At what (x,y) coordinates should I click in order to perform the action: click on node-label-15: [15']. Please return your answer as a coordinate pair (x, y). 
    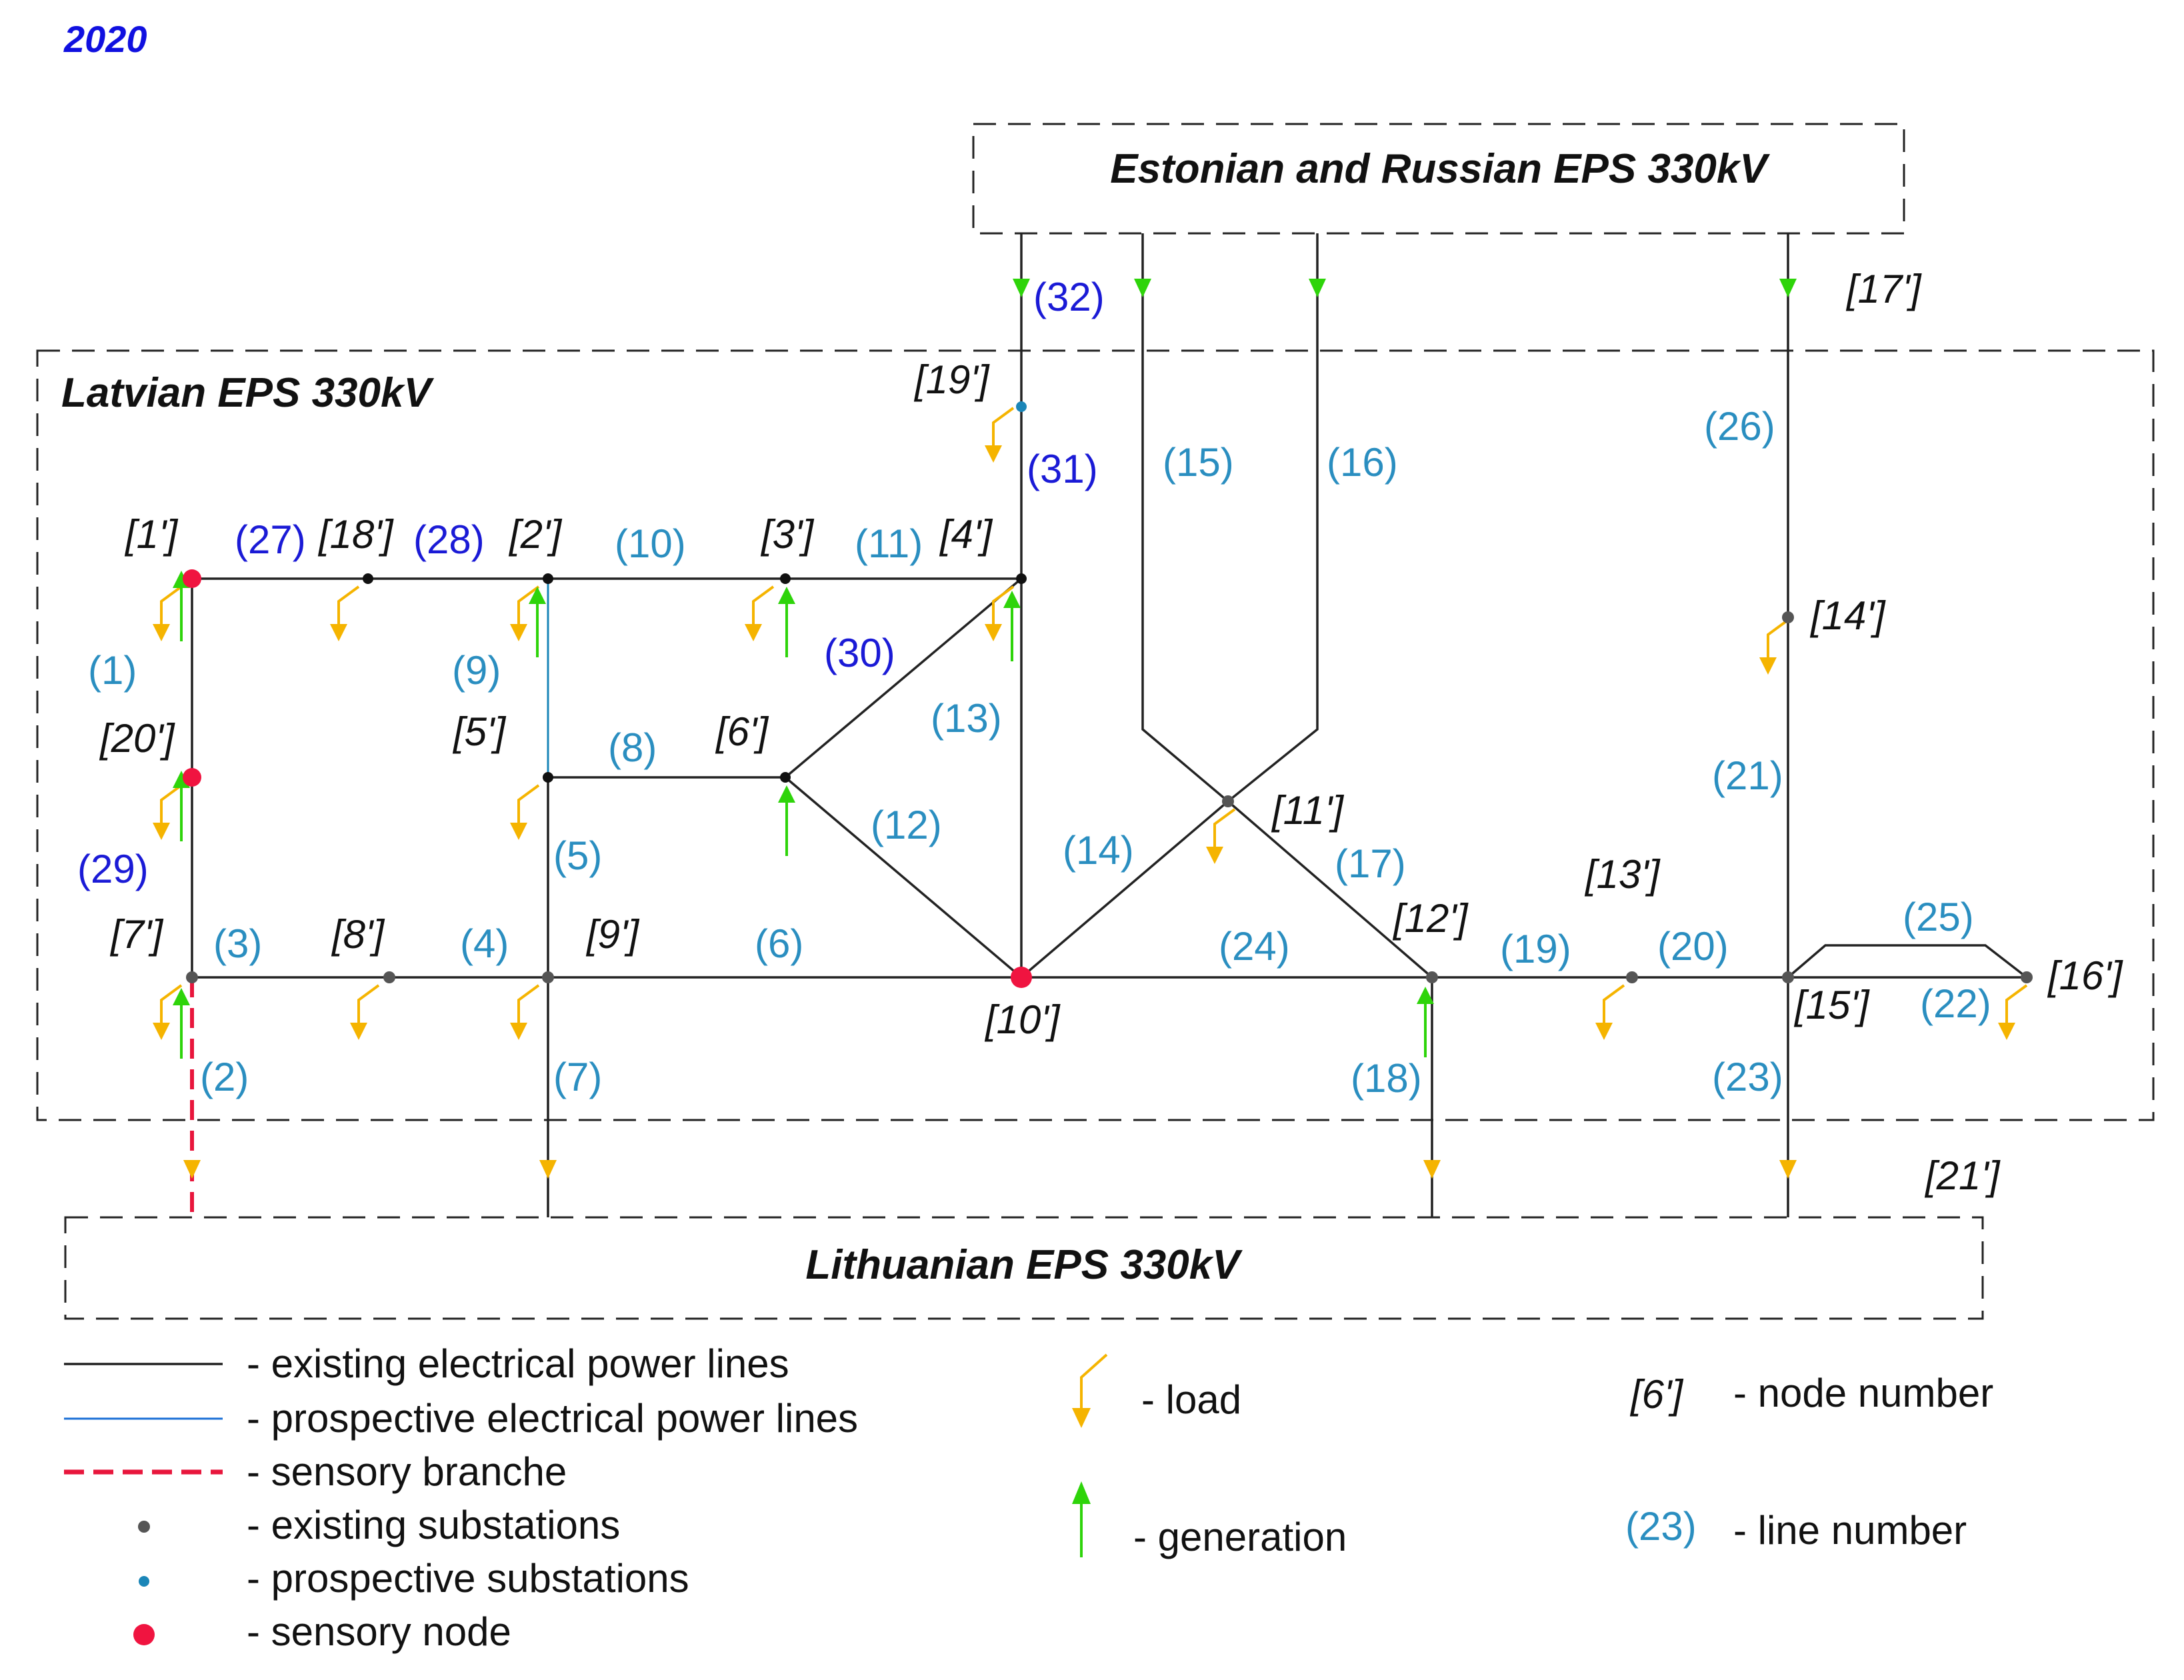
    Looking at the image, I should click on (1831, 1005).